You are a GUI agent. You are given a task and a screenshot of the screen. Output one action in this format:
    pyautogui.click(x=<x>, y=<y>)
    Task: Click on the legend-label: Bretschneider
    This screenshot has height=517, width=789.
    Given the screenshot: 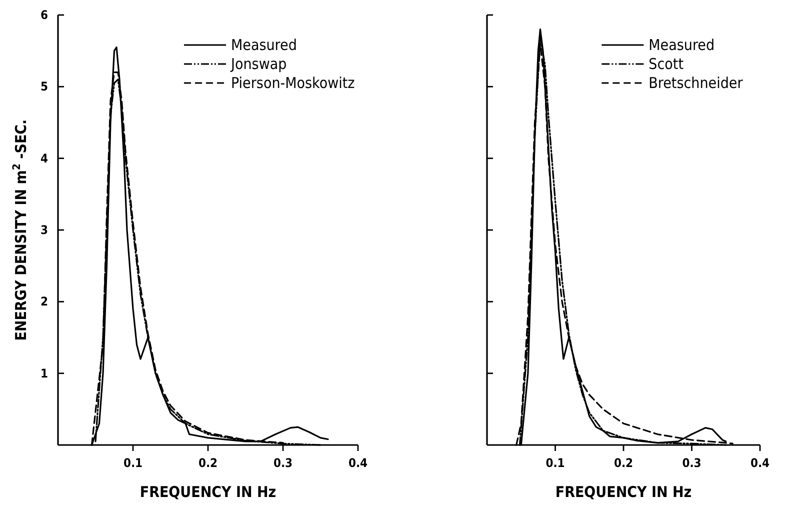 What is the action you would take?
    pyautogui.click(x=696, y=83)
    